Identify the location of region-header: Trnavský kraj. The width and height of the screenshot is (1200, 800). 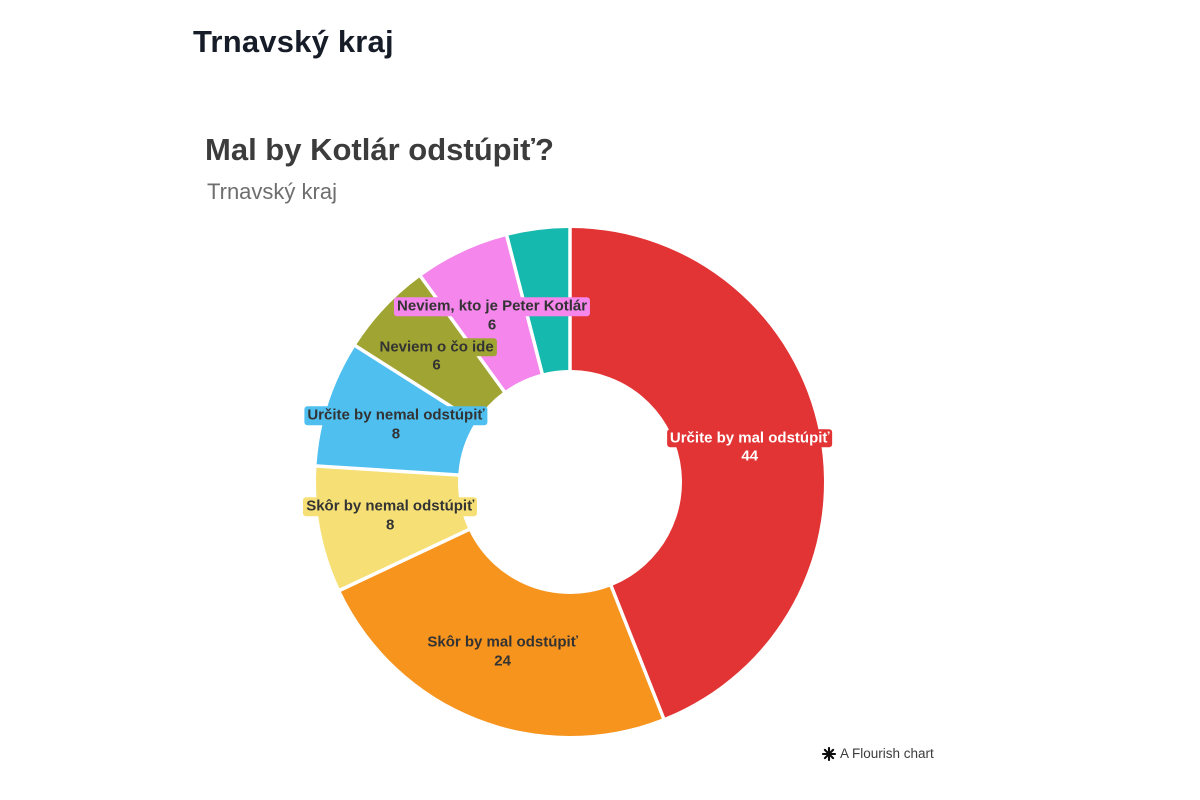
(293, 41).